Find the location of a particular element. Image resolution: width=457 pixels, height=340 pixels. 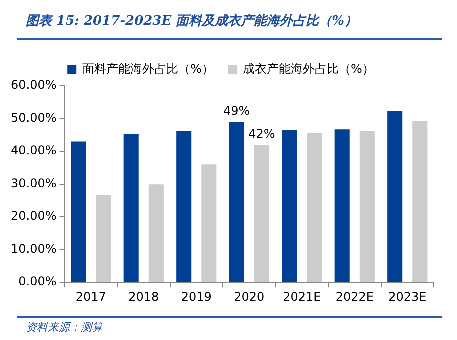

x-tick-label: 2018 is located at coordinates (144, 297).